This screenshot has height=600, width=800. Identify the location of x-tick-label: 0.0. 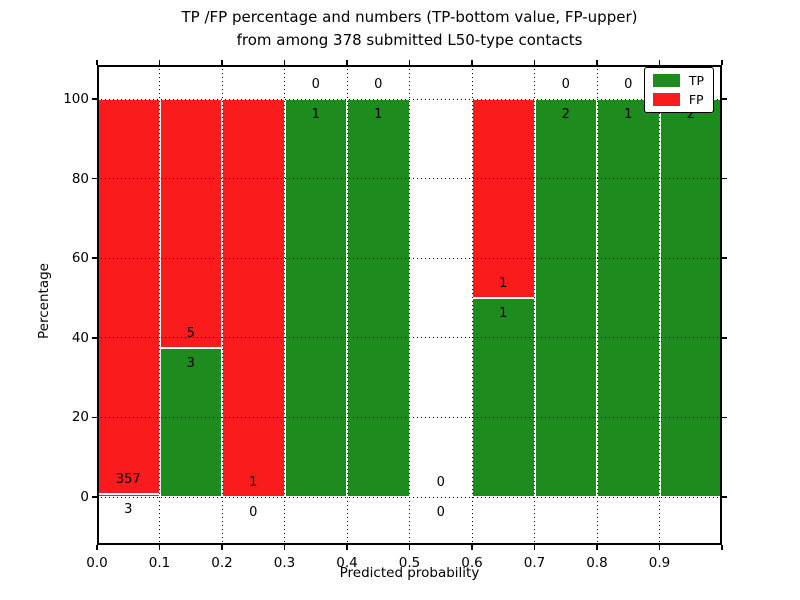
(97, 563).